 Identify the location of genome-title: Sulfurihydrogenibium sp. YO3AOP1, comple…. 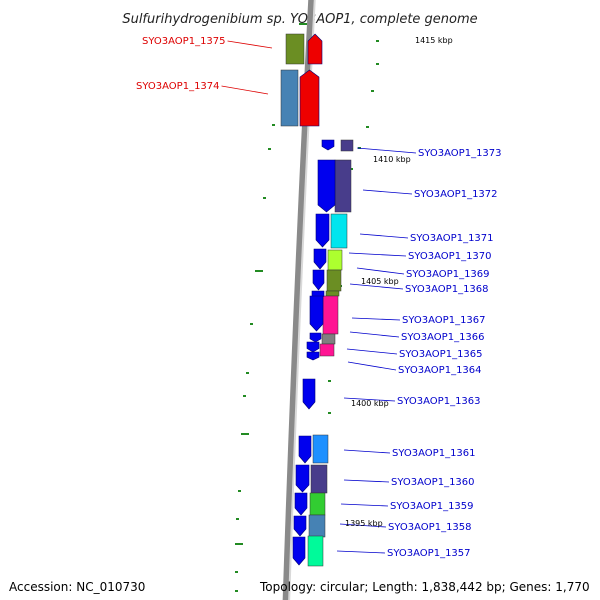
(299, 19).